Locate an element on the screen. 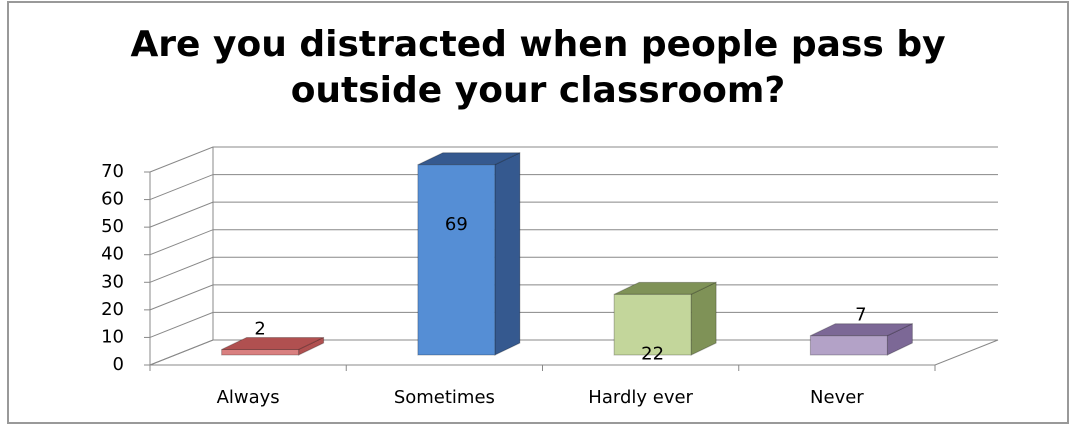 Image resolution: width=1076 pixels, height=427 pixels. data-label: 2 is located at coordinates (259, 328).